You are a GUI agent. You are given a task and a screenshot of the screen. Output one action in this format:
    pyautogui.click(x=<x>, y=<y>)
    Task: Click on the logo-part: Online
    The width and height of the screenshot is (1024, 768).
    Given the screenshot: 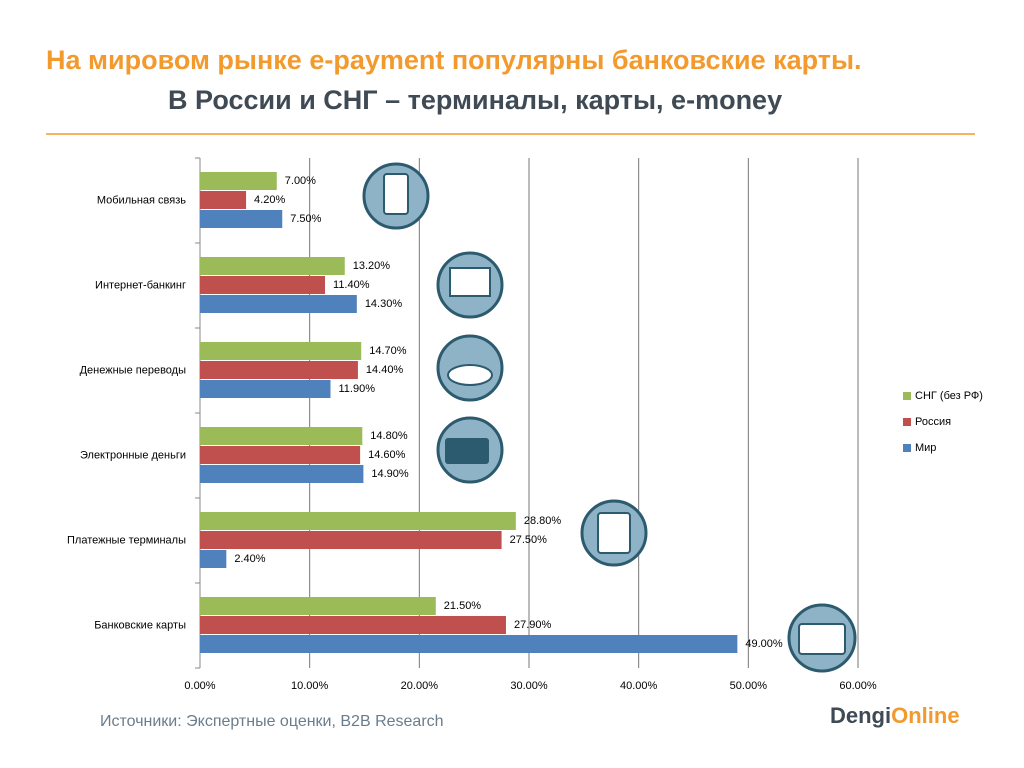 What is the action you would take?
    pyautogui.click(x=925, y=715)
    